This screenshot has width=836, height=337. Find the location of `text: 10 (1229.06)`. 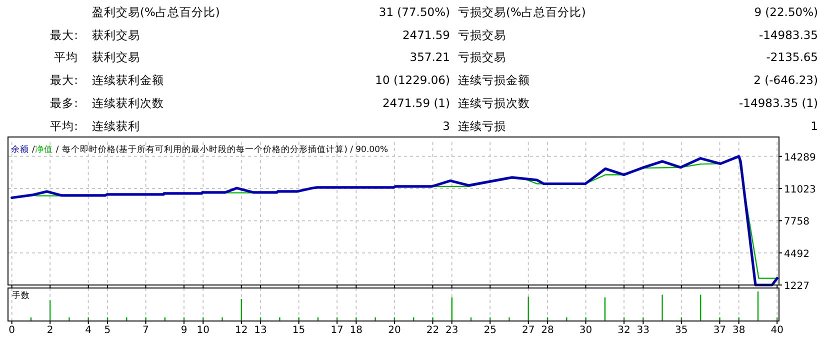

text: 10 (1229.06) is located at coordinates (412, 80).